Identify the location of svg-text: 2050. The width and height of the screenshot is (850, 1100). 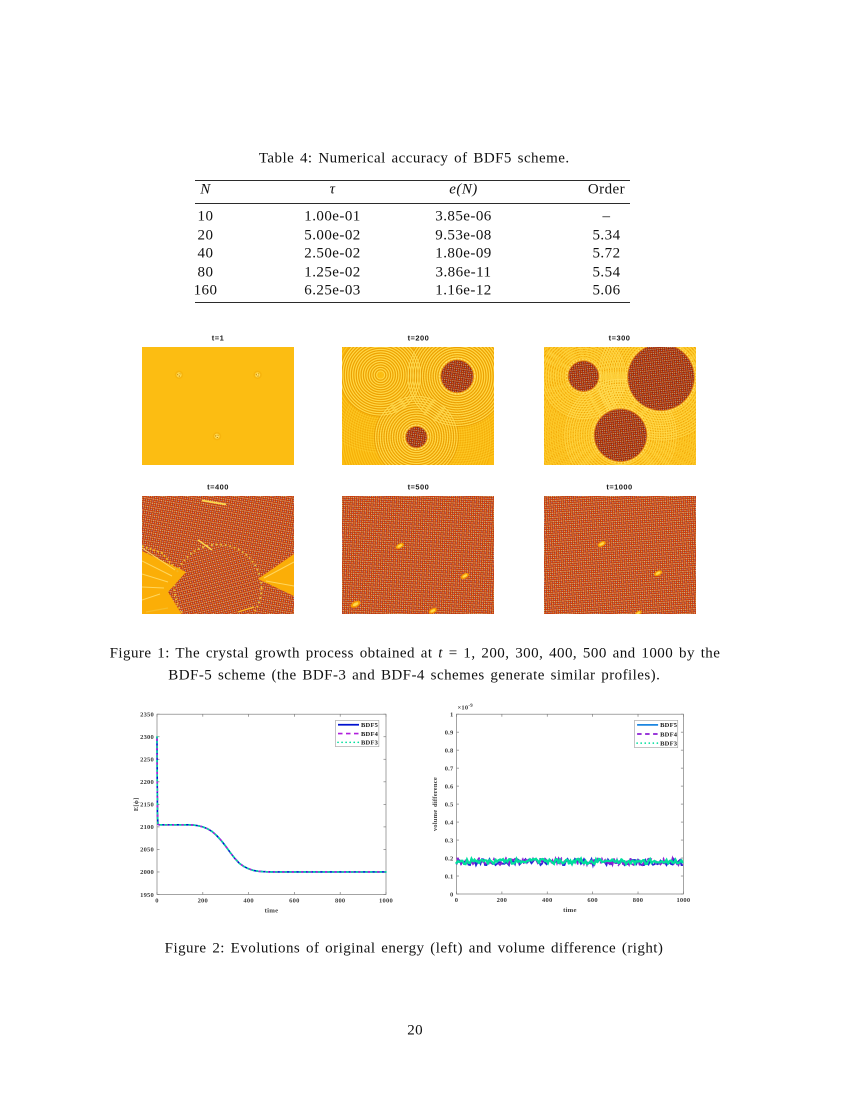
(147, 850).